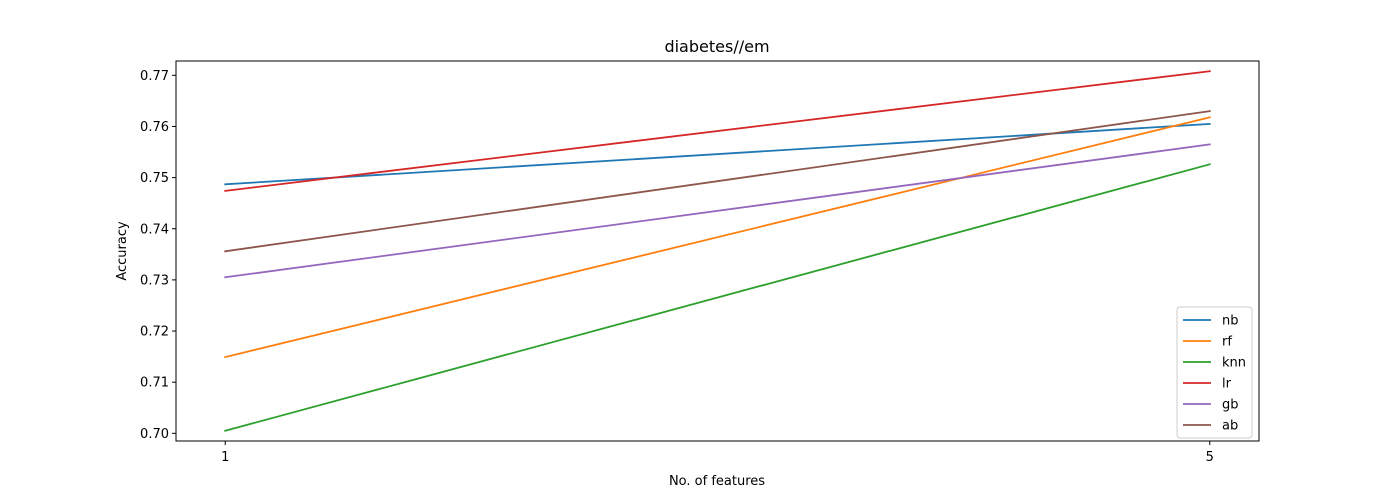 The height and width of the screenshot is (500, 1400). What do you see at coordinates (1210, 457) in the screenshot?
I see `x-tick-label: 5` at bounding box center [1210, 457].